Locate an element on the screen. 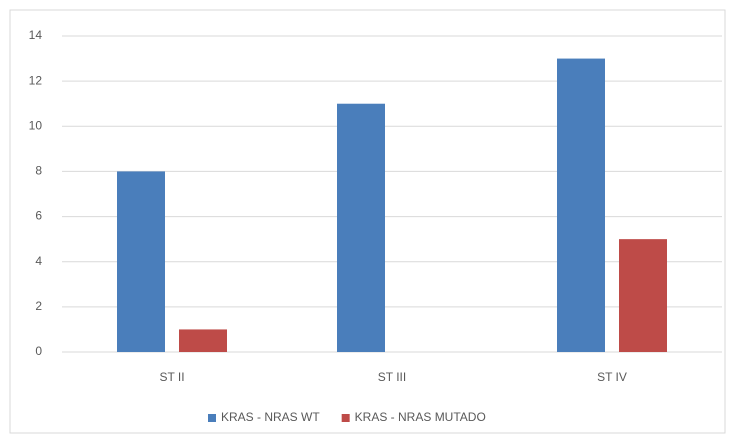 The image size is (736, 448). y-tick-label: 12 is located at coordinates (36, 80).